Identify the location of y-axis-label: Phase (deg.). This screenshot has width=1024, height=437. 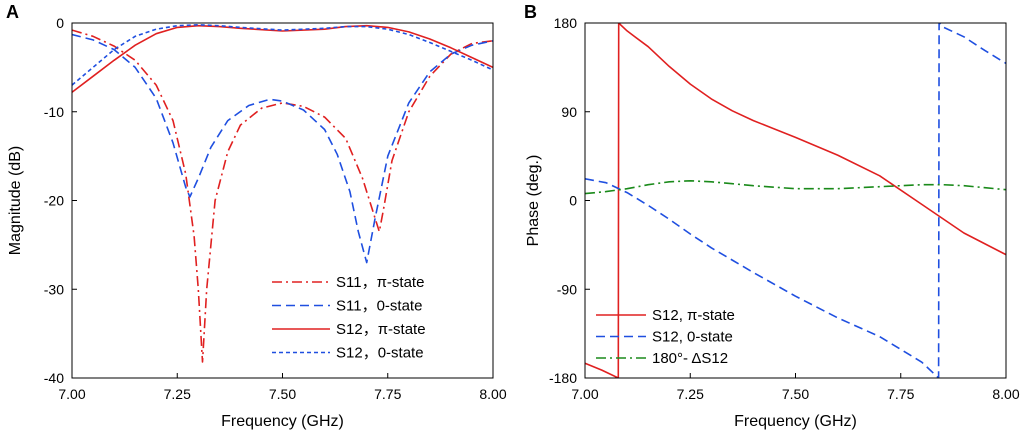
(533, 201).